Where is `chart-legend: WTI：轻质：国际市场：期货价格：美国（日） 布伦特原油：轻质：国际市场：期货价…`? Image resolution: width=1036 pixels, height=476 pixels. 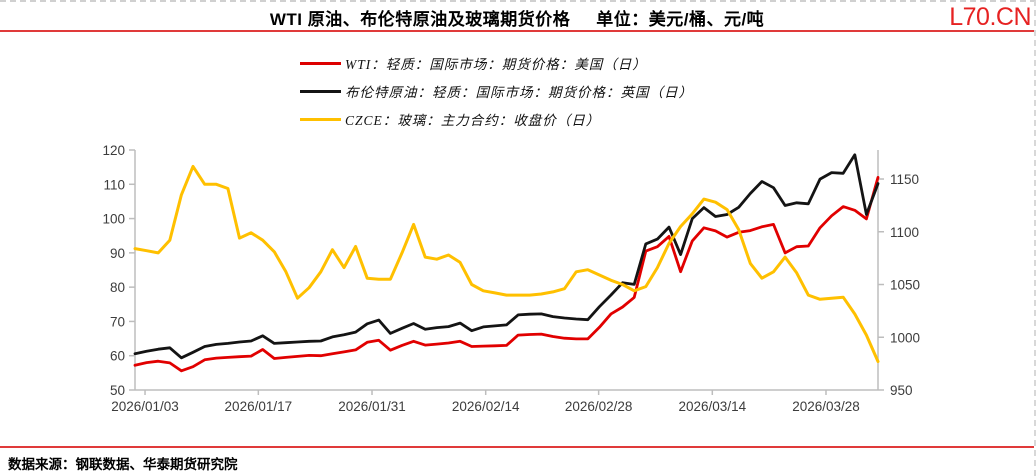
chart-legend: WTI：轻质：国际市场：期货价格：美国（日） 布伦特原油：轻质：国际市场：期货价… is located at coordinates (496, 91).